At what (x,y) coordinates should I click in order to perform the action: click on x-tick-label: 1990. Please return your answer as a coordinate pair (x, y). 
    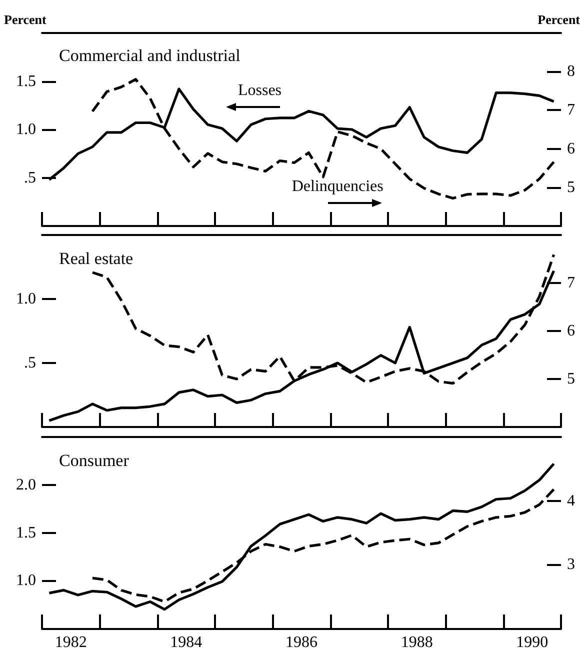
    Looking at the image, I should click on (532, 642).